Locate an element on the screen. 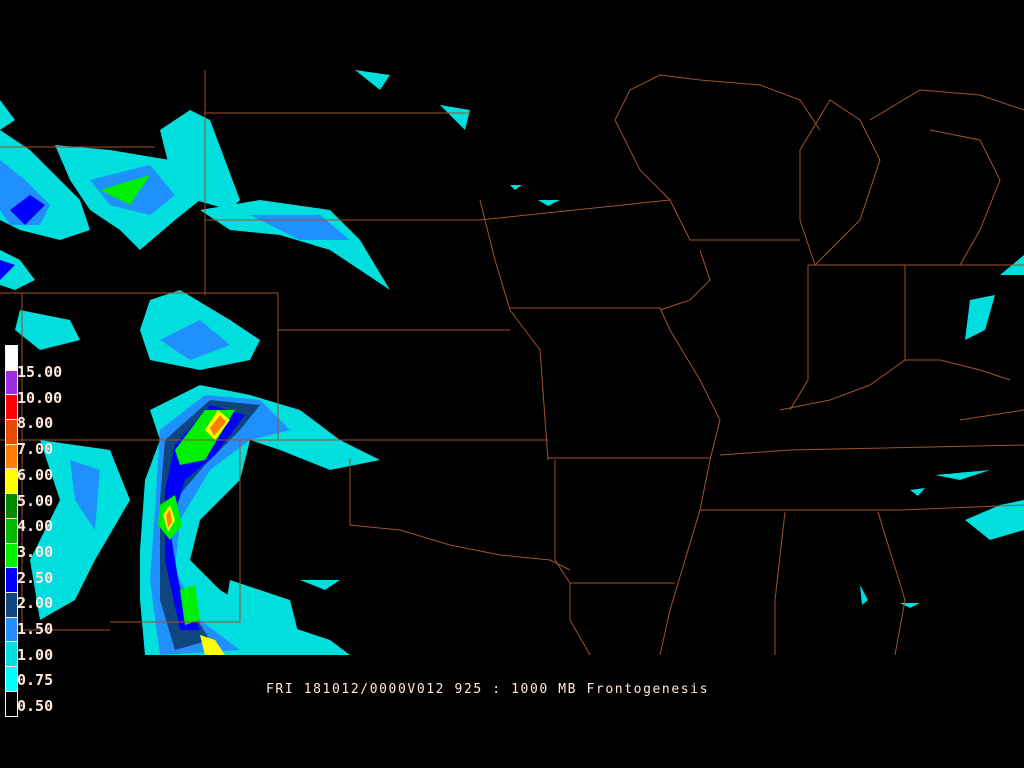  legend-label: 1.00 is located at coordinates (35, 654).